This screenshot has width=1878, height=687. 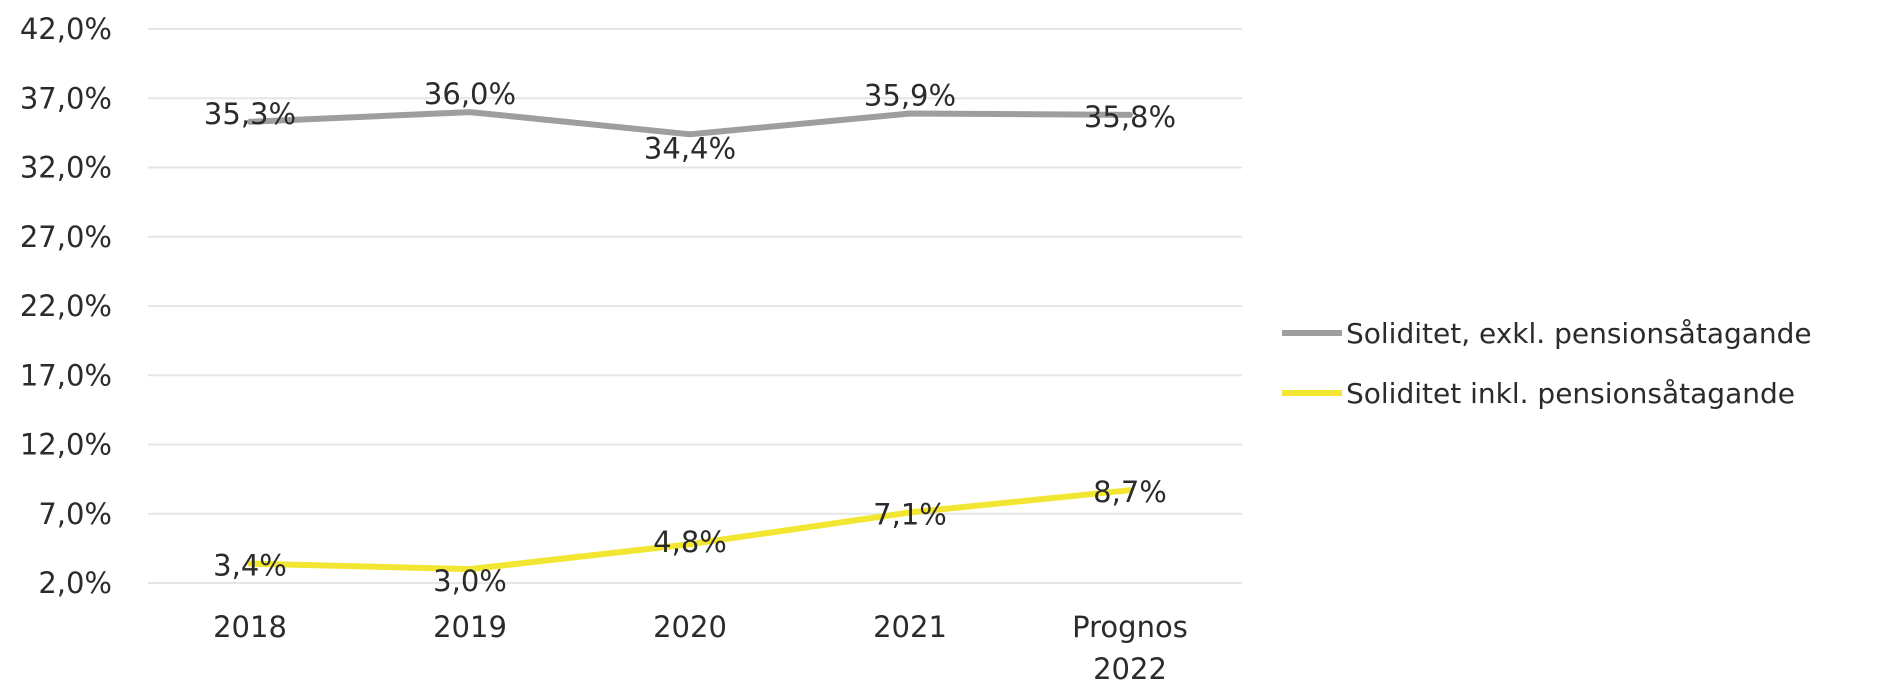 I want to click on y-tick-label: 2,0%, so click(x=75, y=583).